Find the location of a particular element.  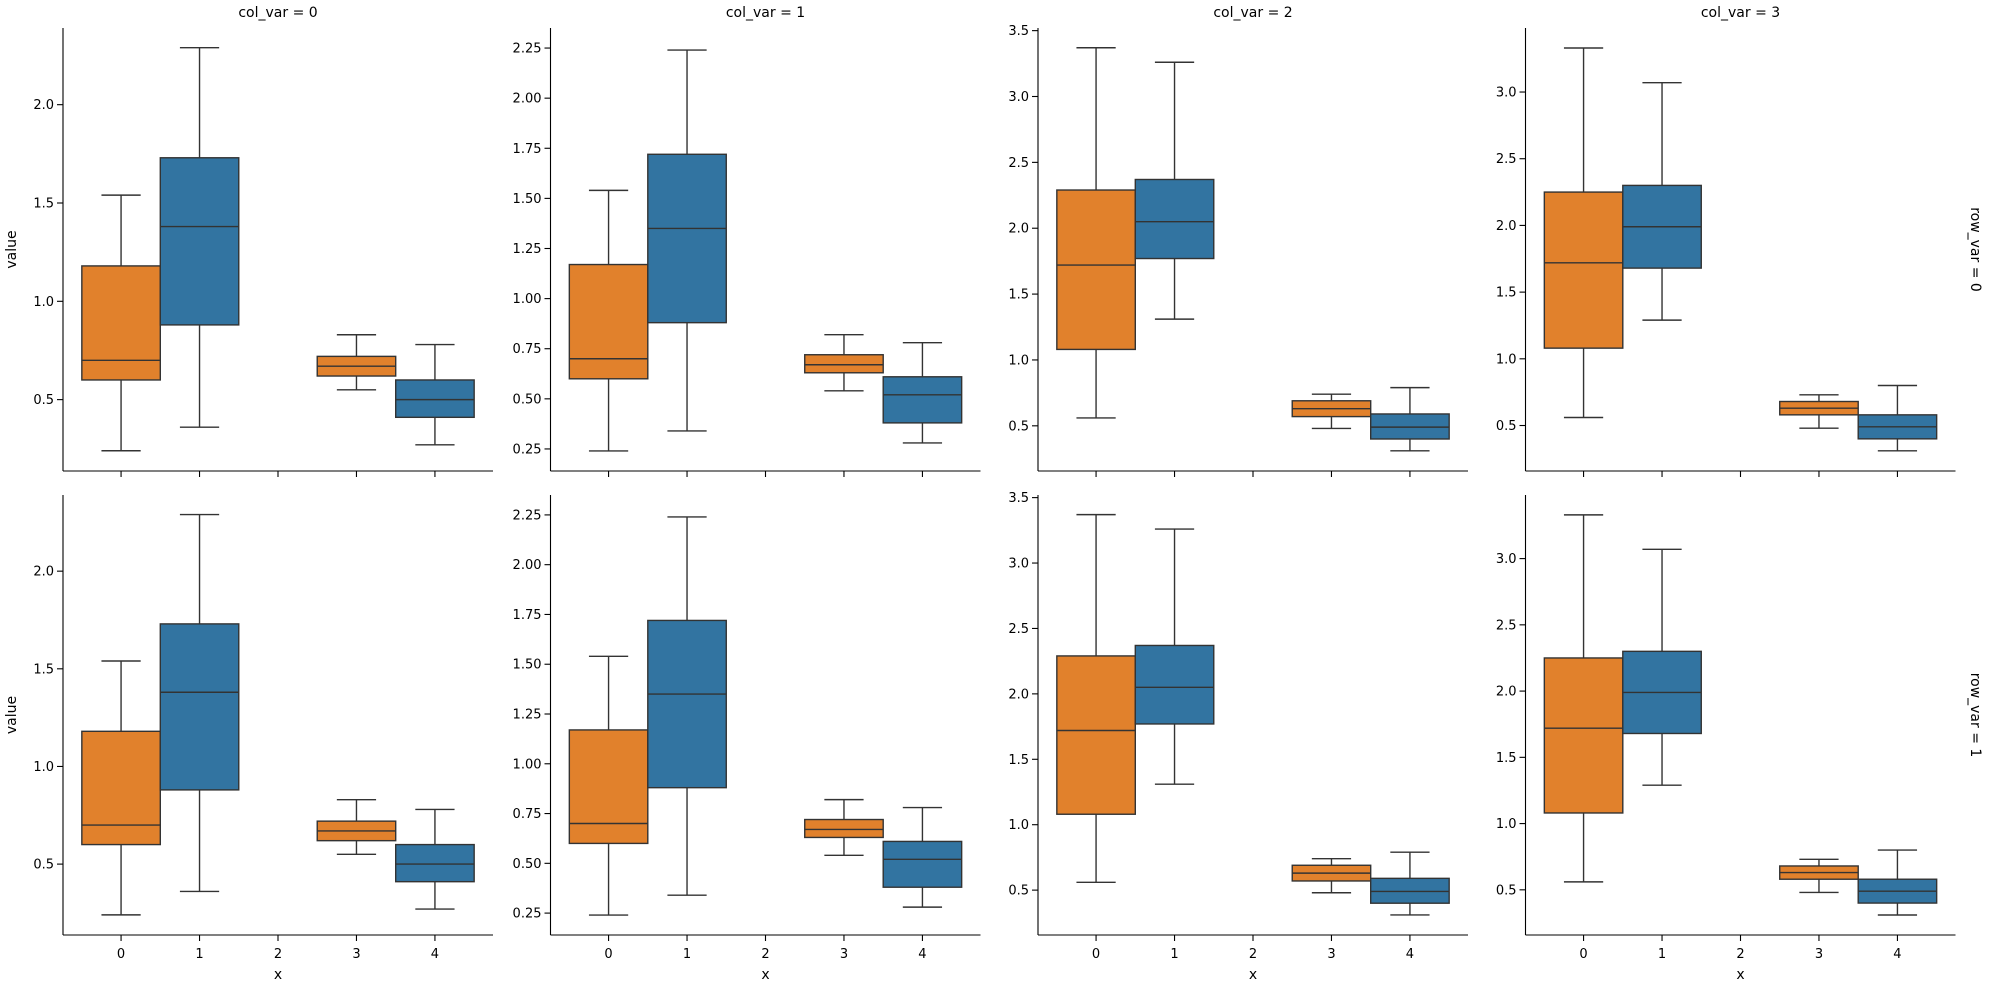

subplot-title: col_var = 3 is located at coordinates (1740, 13).